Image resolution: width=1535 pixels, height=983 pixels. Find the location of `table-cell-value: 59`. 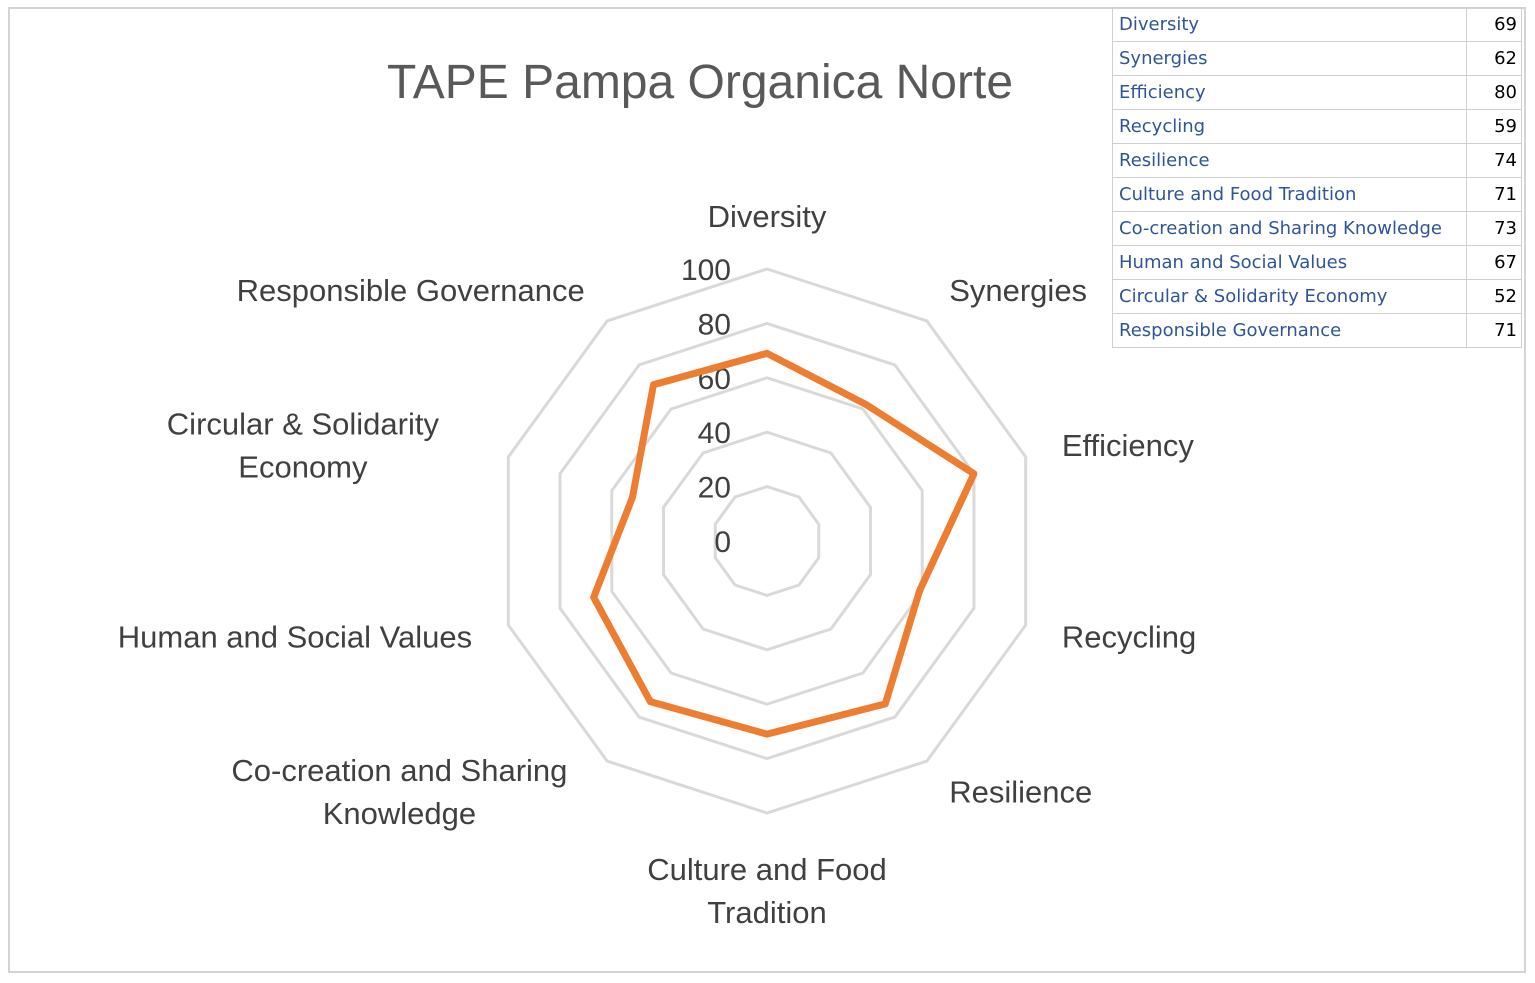

table-cell-value: 59 is located at coordinates (1494, 126).